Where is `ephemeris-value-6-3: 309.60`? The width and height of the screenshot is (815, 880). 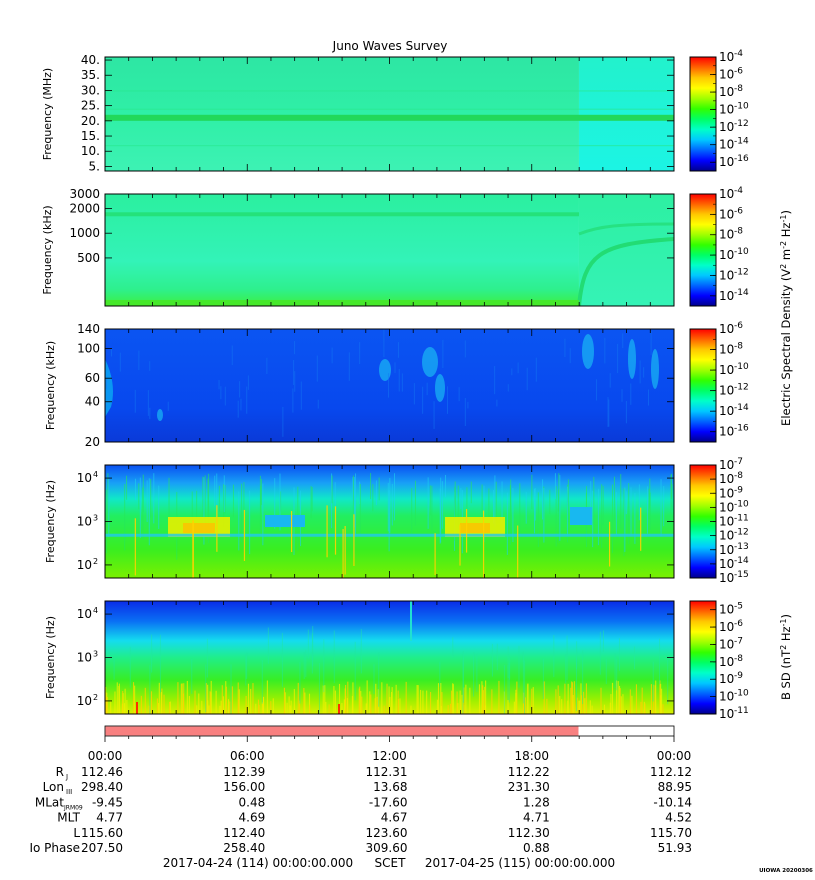 ephemeris-value-6-3: 309.60 is located at coordinates (387, 848).